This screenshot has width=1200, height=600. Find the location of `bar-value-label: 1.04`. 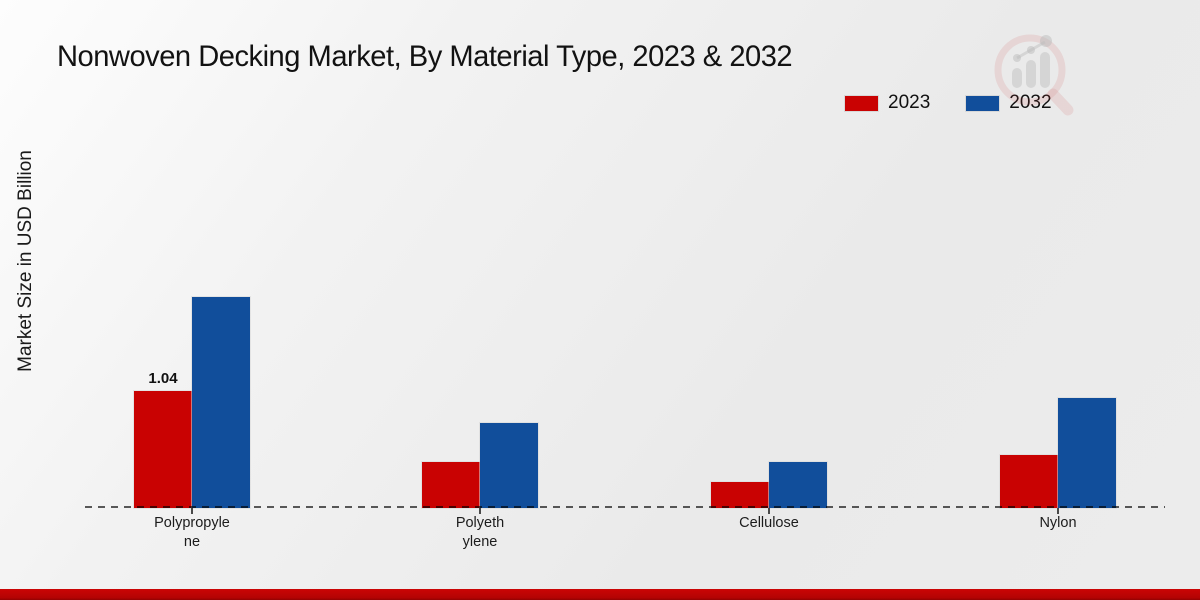

bar-value-label: 1.04 is located at coordinates (163, 378).